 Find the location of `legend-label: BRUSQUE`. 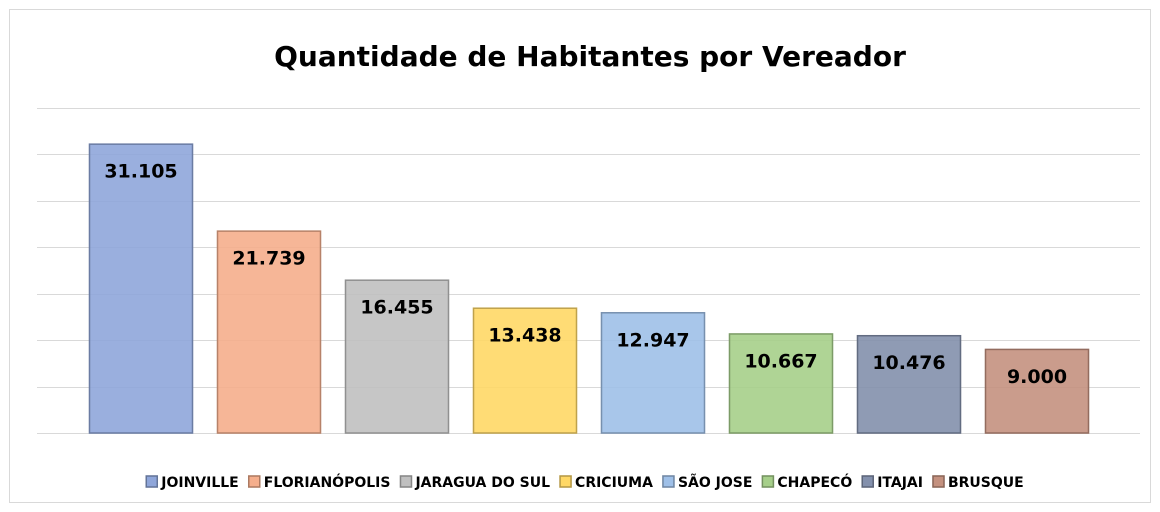

legend-label: BRUSQUE is located at coordinates (986, 483).